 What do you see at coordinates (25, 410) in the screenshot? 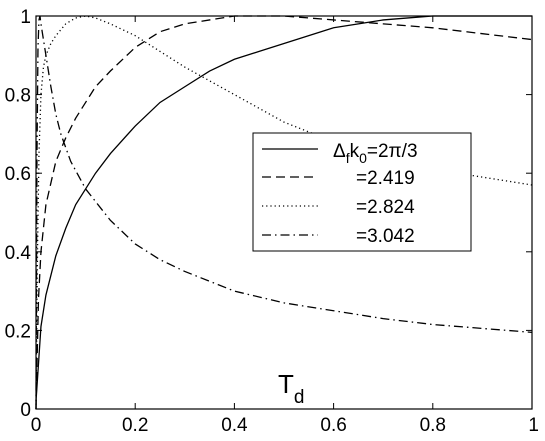
I see `y-tick-label-0: 0` at bounding box center [25, 410].